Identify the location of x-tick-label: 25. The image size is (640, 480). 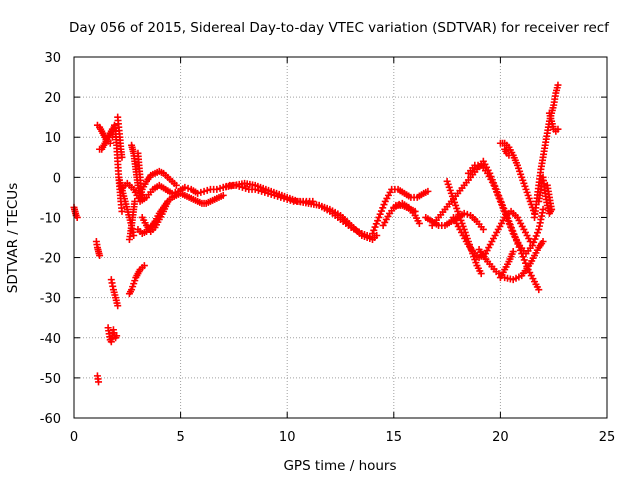
(607, 437).